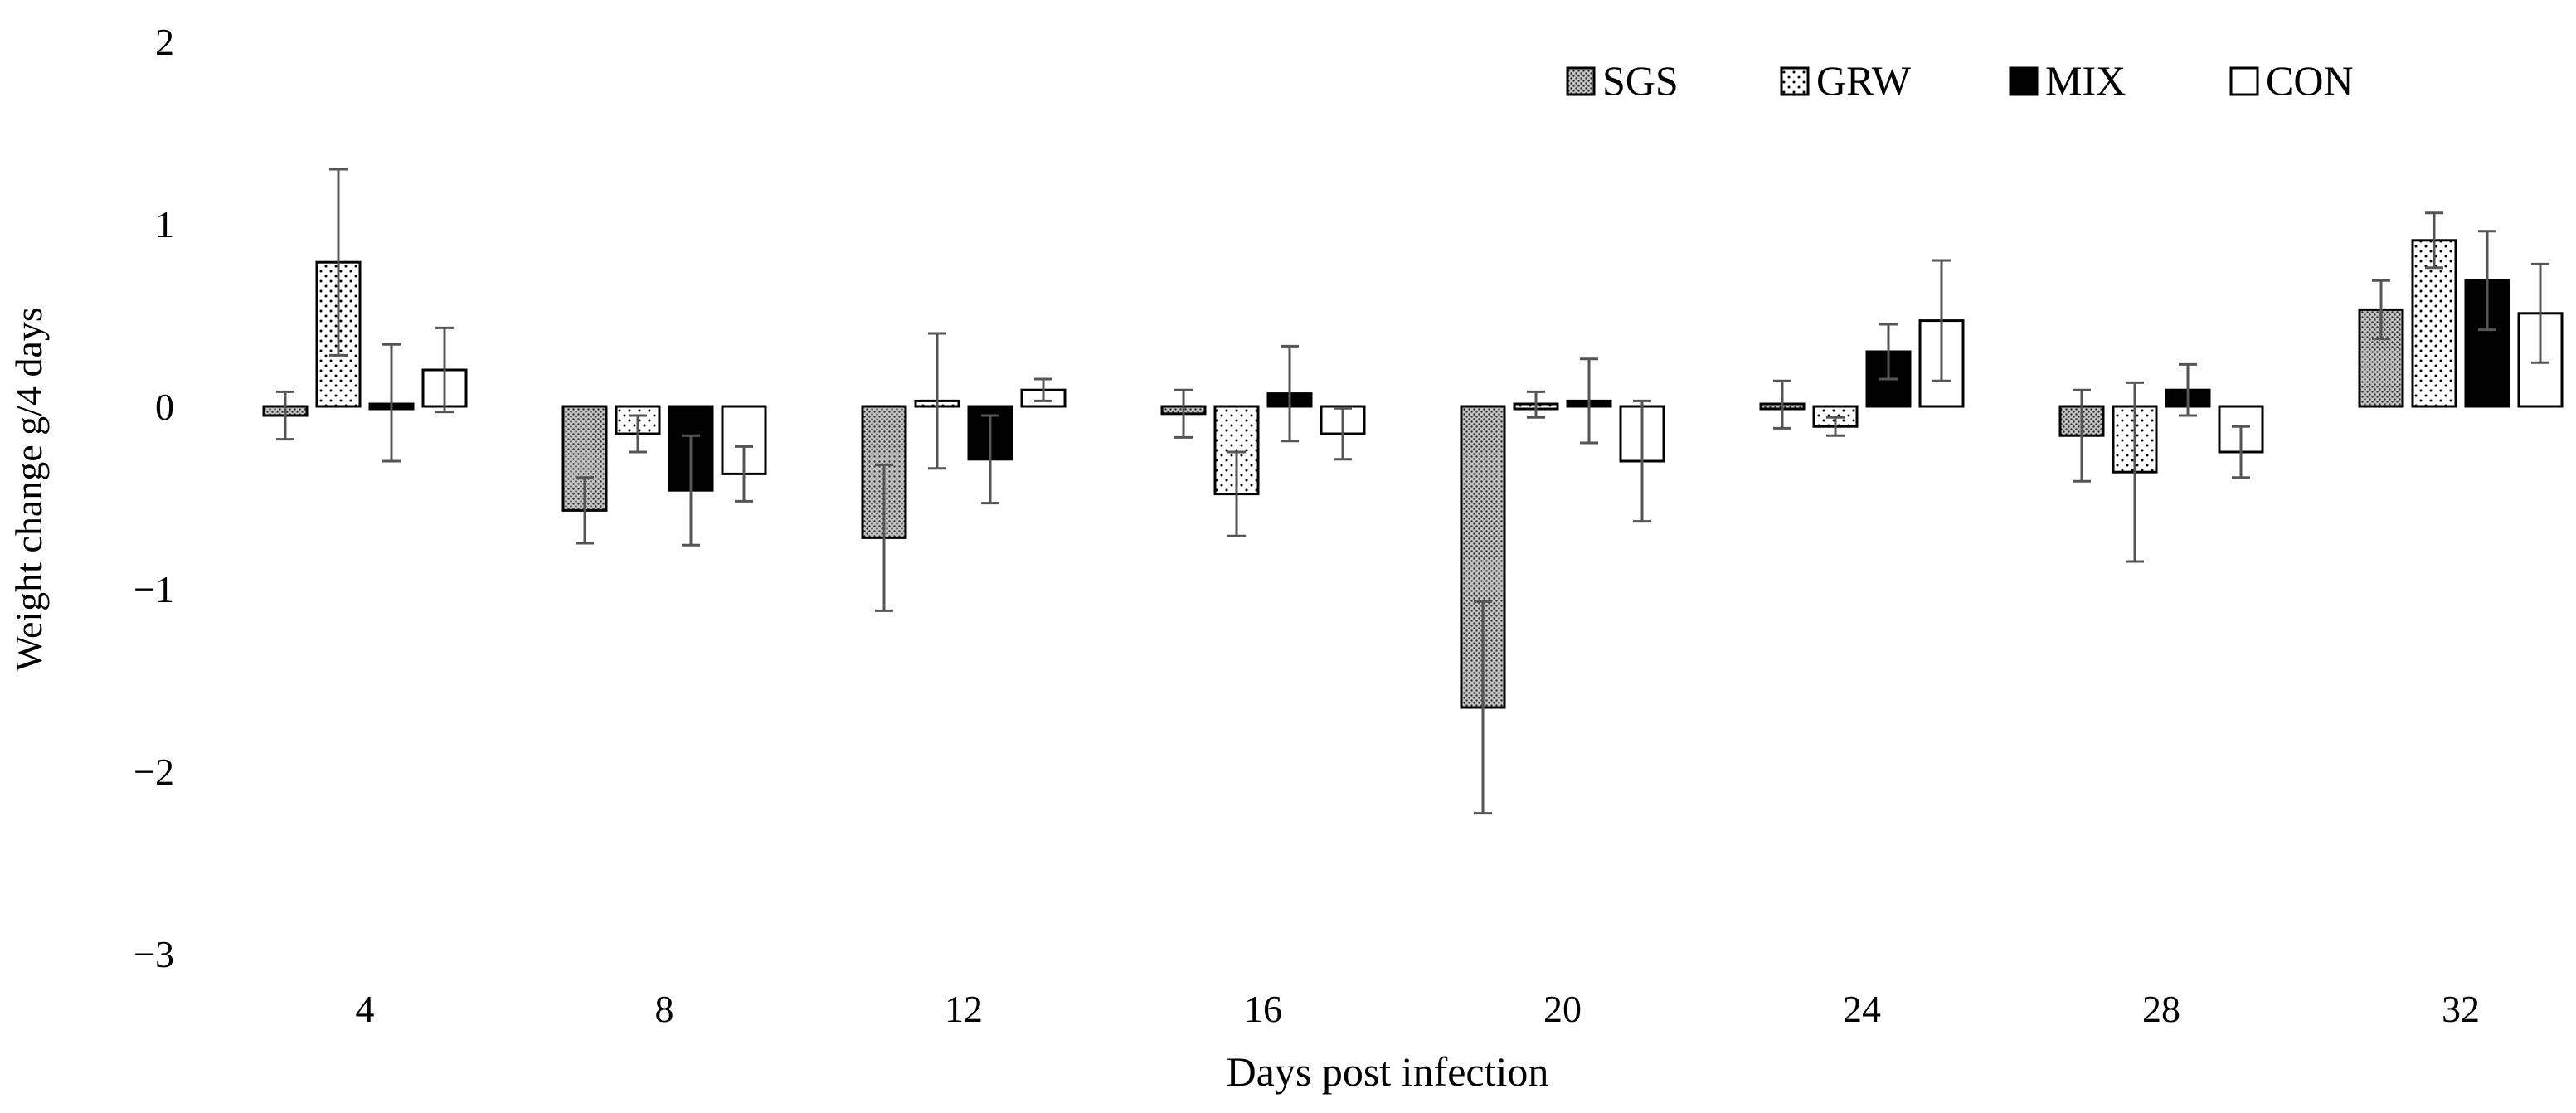 This screenshot has width=2576, height=1113. I want to click on x-tick-label: 24, so click(1862, 1009).